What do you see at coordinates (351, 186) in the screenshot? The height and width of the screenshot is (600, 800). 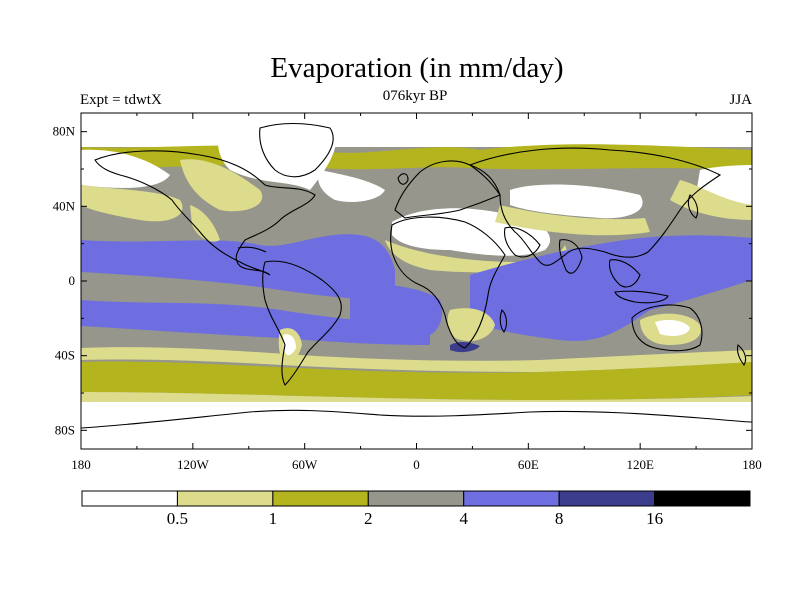 I see `field-north-atlantic-light` at bounding box center [351, 186].